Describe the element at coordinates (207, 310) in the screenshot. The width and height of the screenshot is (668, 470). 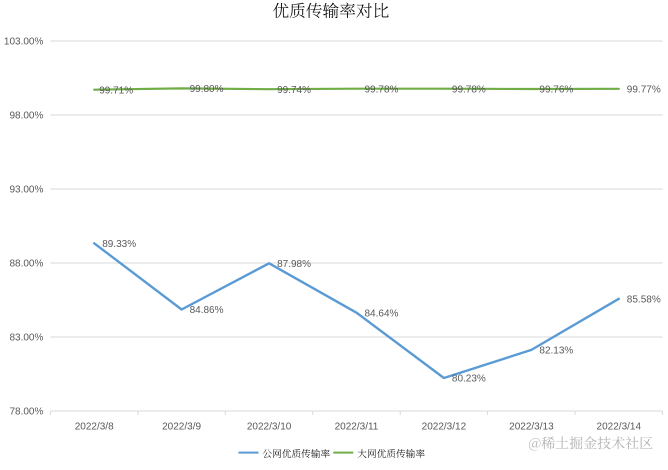
I see `svg-text: 84.86%` at that location.